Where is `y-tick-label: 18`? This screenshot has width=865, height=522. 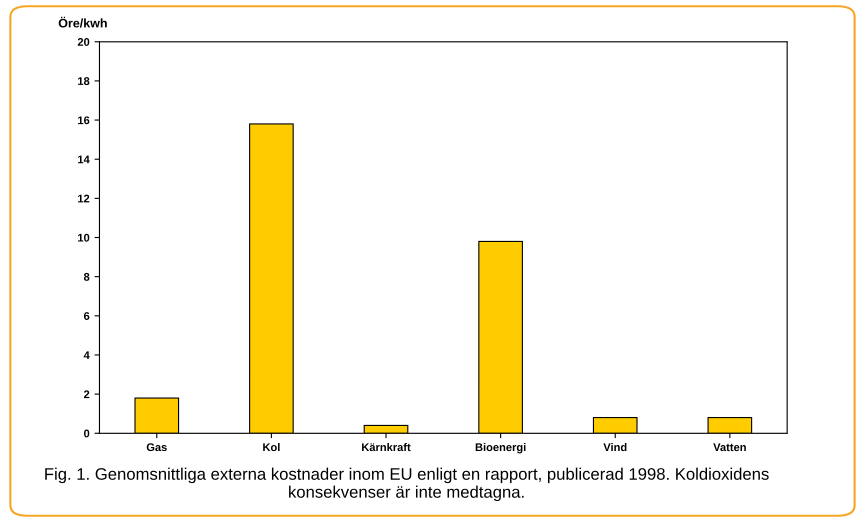
y-tick-label: 18 is located at coordinates (84, 81).